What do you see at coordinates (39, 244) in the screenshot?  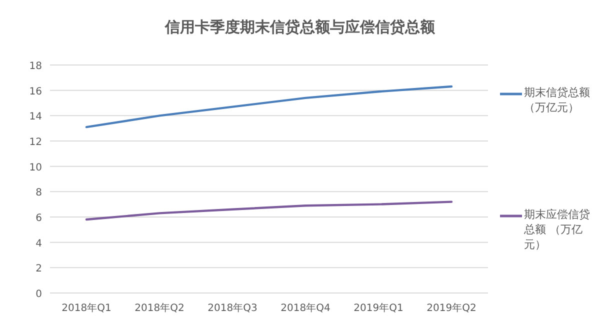 I see `y-tick-label: 4` at bounding box center [39, 244].